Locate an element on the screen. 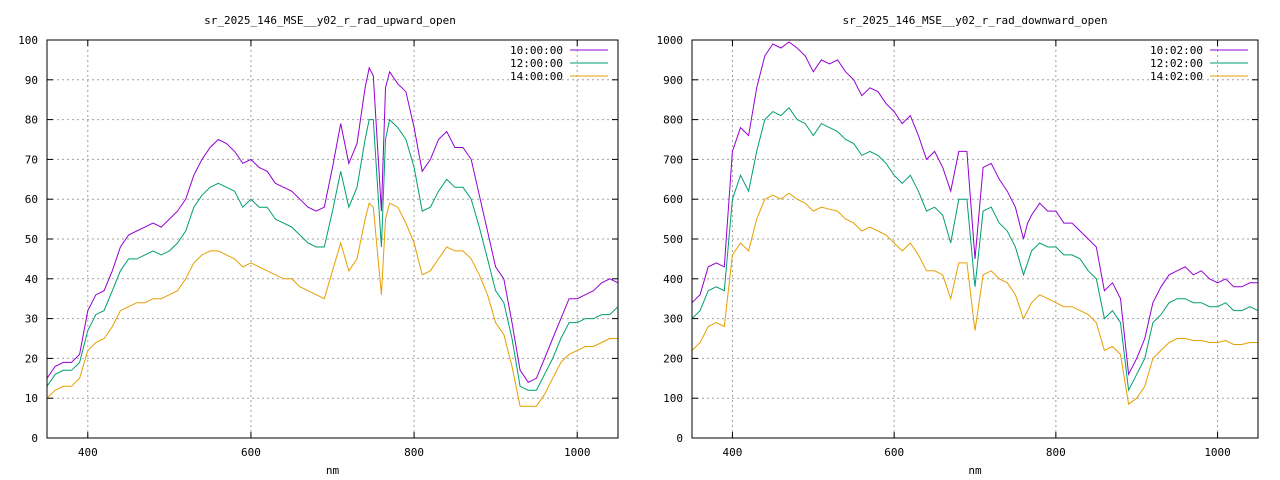 Image resolution: width=1280 pixels, height=480 pixels. y-tick-label: 70 is located at coordinates (31, 159).